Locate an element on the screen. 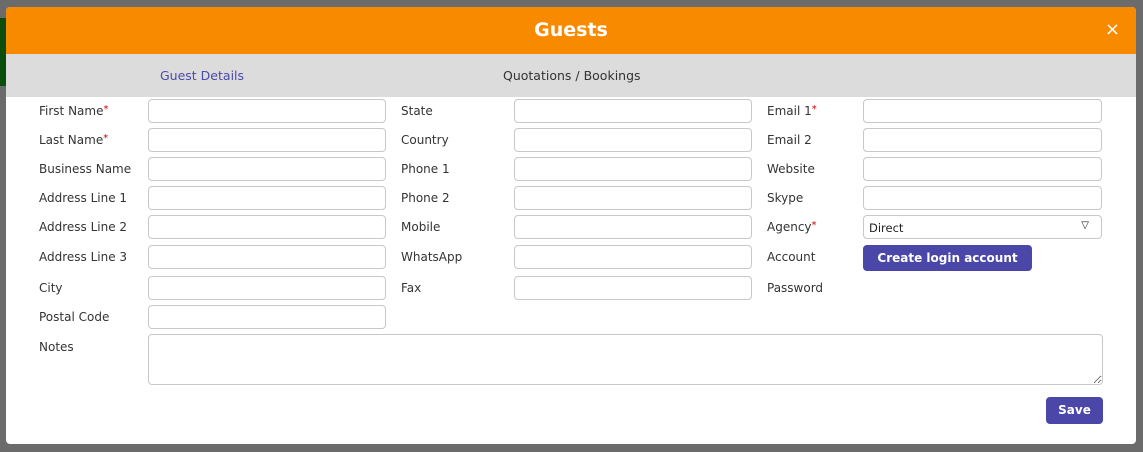 This screenshot has width=1143, height=452. create-login-account-button: Create login account is located at coordinates (947, 258).